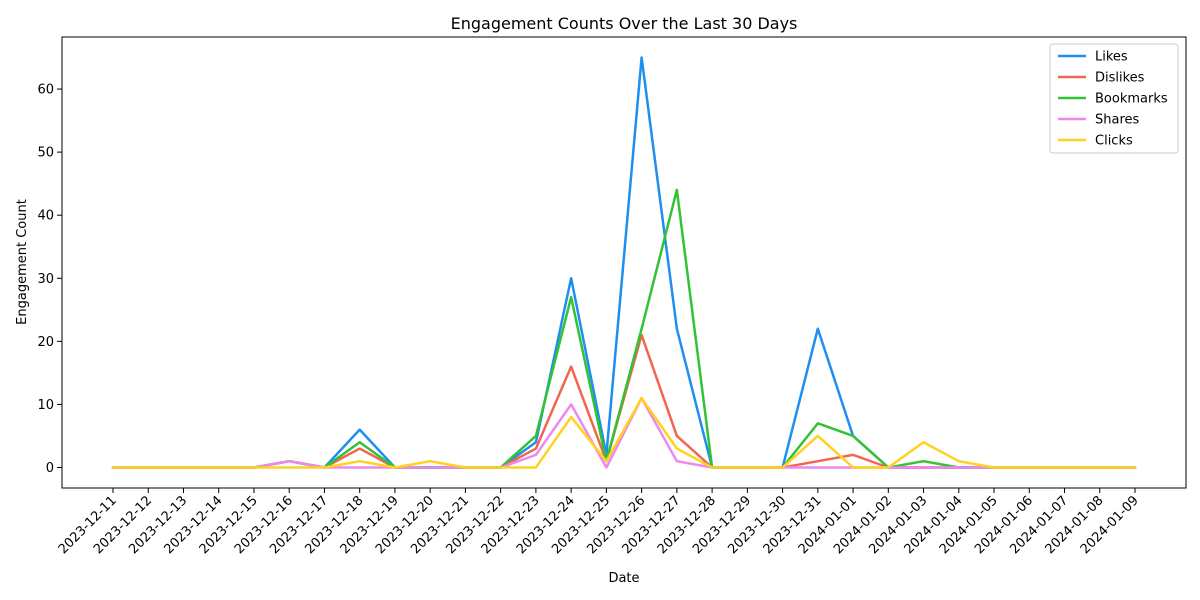 The width and height of the screenshot is (1200, 600). I want to click on x-axis-label: Date, so click(623, 578).